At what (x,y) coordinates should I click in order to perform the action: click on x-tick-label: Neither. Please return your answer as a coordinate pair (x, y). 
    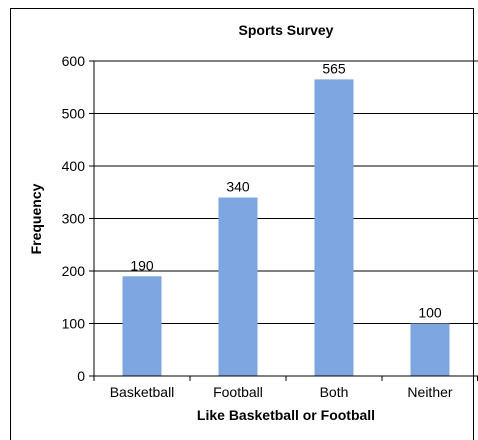
    Looking at the image, I should click on (429, 392).